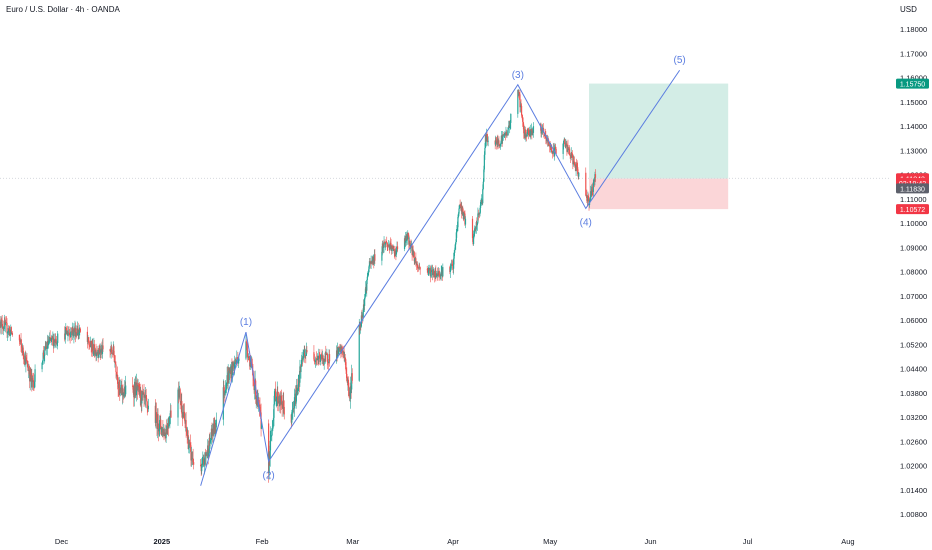 The image size is (932, 550). What do you see at coordinates (62, 541) in the screenshot?
I see `x-tick-label: Dec` at bounding box center [62, 541].